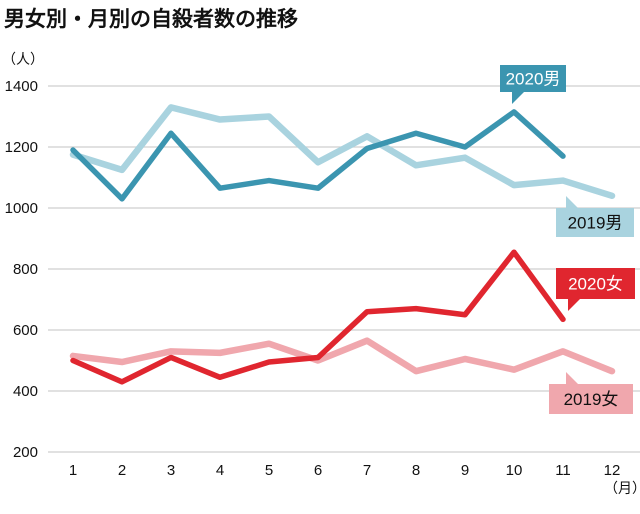 Image resolution: width=640 pixels, height=514 pixels. What do you see at coordinates (367, 470) in the screenshot?
I see `x-tick-label: 7` at bounding box center [367, 470].